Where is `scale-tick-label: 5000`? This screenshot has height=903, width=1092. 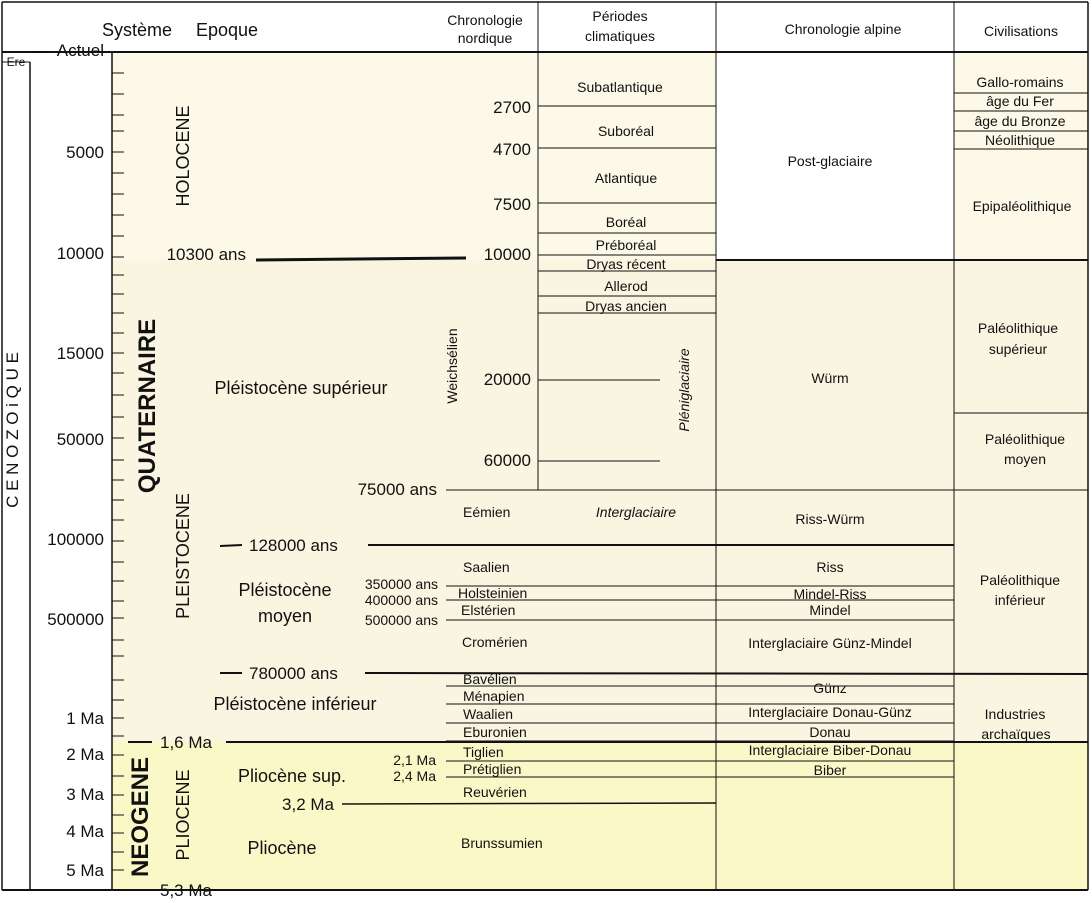 scale-tick-label: 5000 is located at coordinates (85, 152).